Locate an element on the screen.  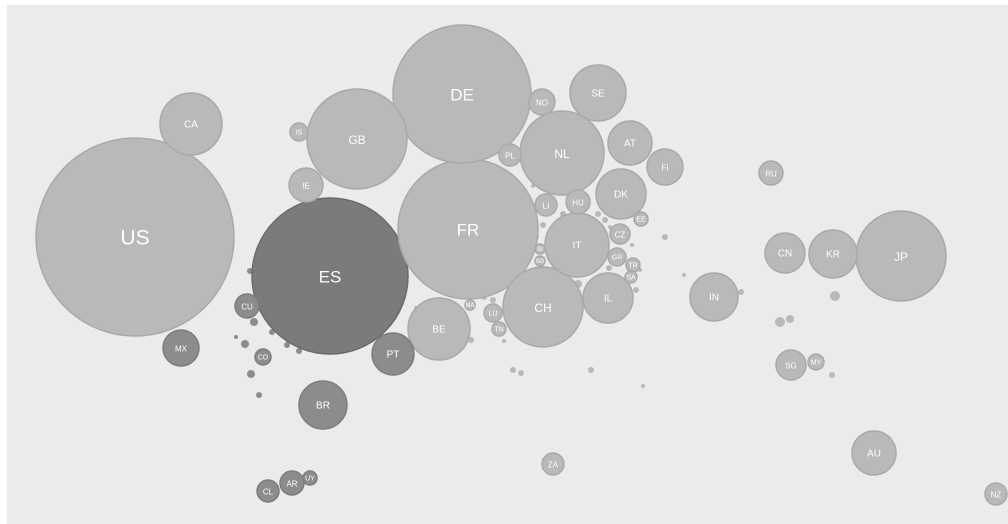
bubble-at: AT is located at coordinates (630, 143).